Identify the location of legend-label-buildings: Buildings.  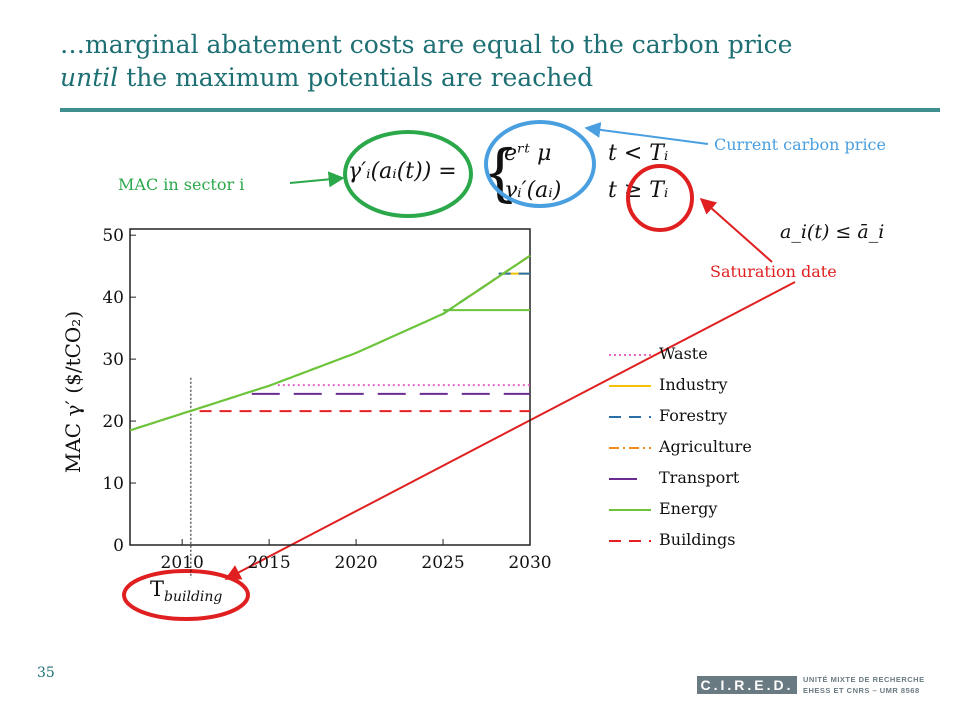
(697, 539).